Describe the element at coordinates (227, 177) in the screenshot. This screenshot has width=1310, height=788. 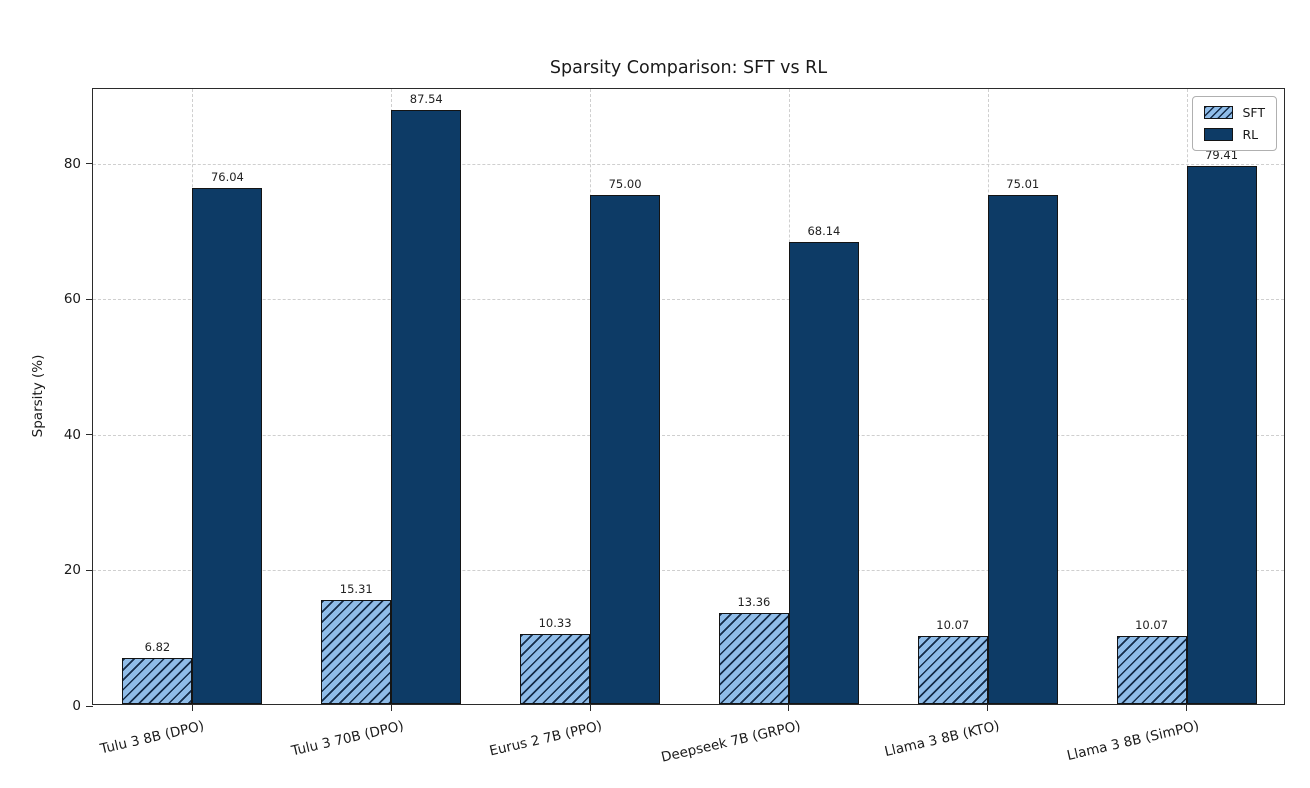
I see `bar-value-label-rl-0: 76.04` at that location.